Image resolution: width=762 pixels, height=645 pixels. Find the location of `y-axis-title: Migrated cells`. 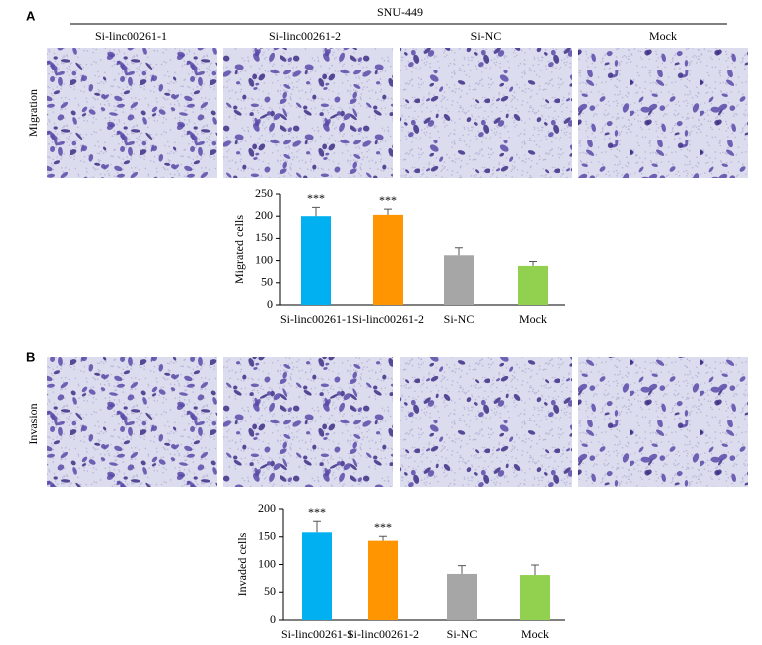

y-axis-title: Migrated cells is located at coordinates (239, 249).